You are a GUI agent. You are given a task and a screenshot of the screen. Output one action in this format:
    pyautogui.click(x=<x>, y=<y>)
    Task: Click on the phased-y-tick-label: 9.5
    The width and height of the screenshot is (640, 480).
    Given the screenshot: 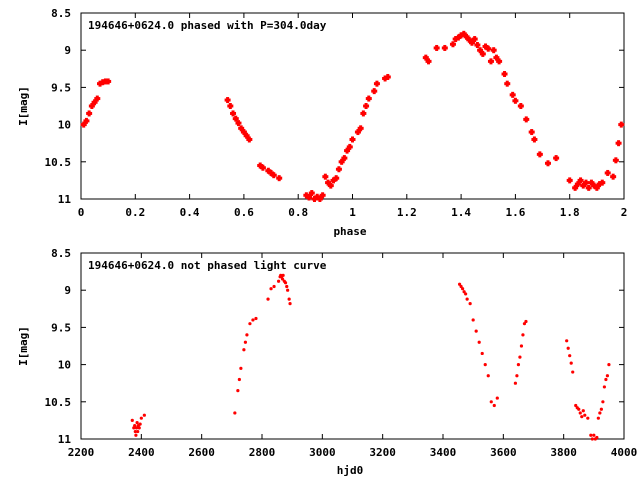 What is the action you would take?
    pyautogui.click(x=61, y=87)
    